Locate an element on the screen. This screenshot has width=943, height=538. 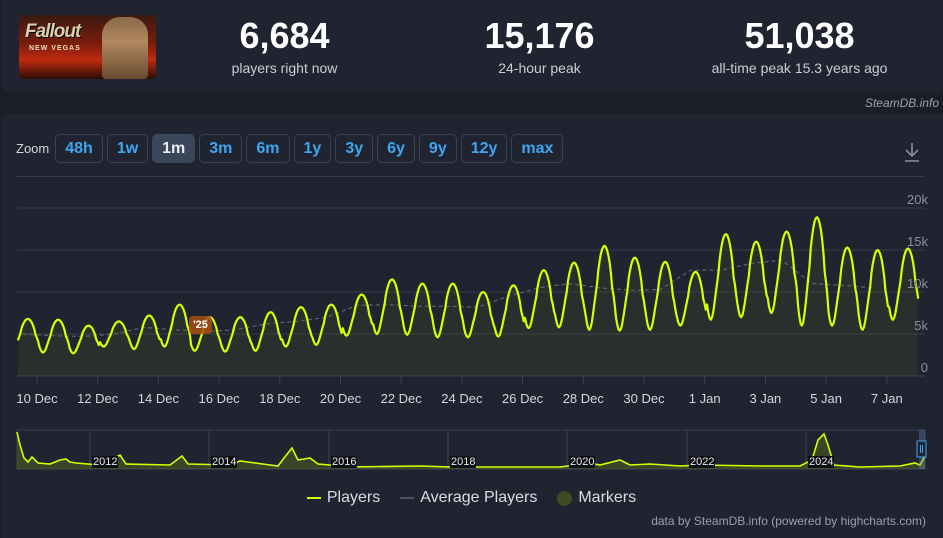
average-swatch-icon is located at coordinates (407, 498).